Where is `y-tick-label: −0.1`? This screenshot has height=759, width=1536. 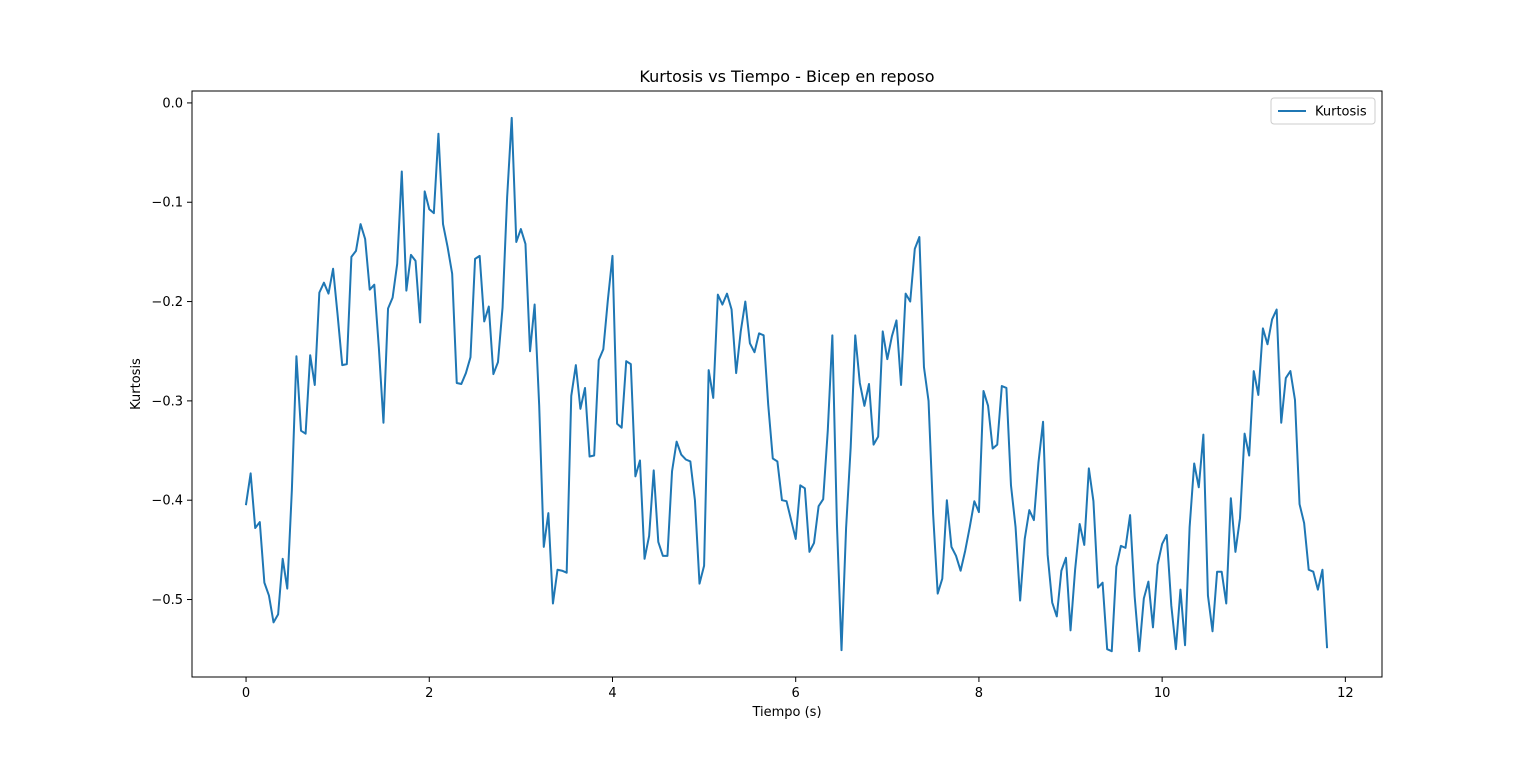 y-tick-label: −0.1 is located at coordinates (167, 203).